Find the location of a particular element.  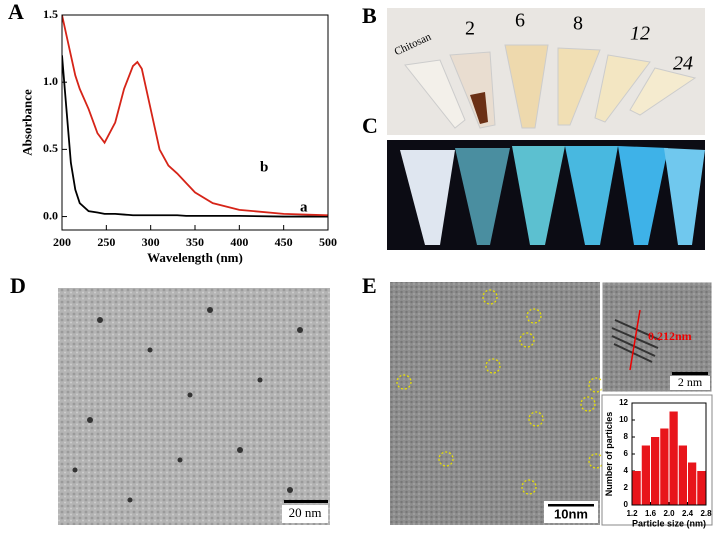

tube-label: 24 is located at coordinates (683, 64).